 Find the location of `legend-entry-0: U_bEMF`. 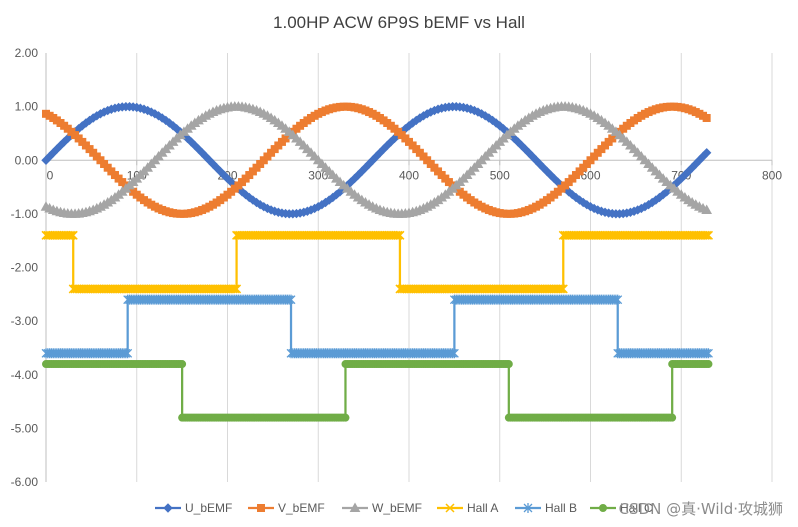

legend-entry-0: U_bEMF is located at coordinates (193, 508).